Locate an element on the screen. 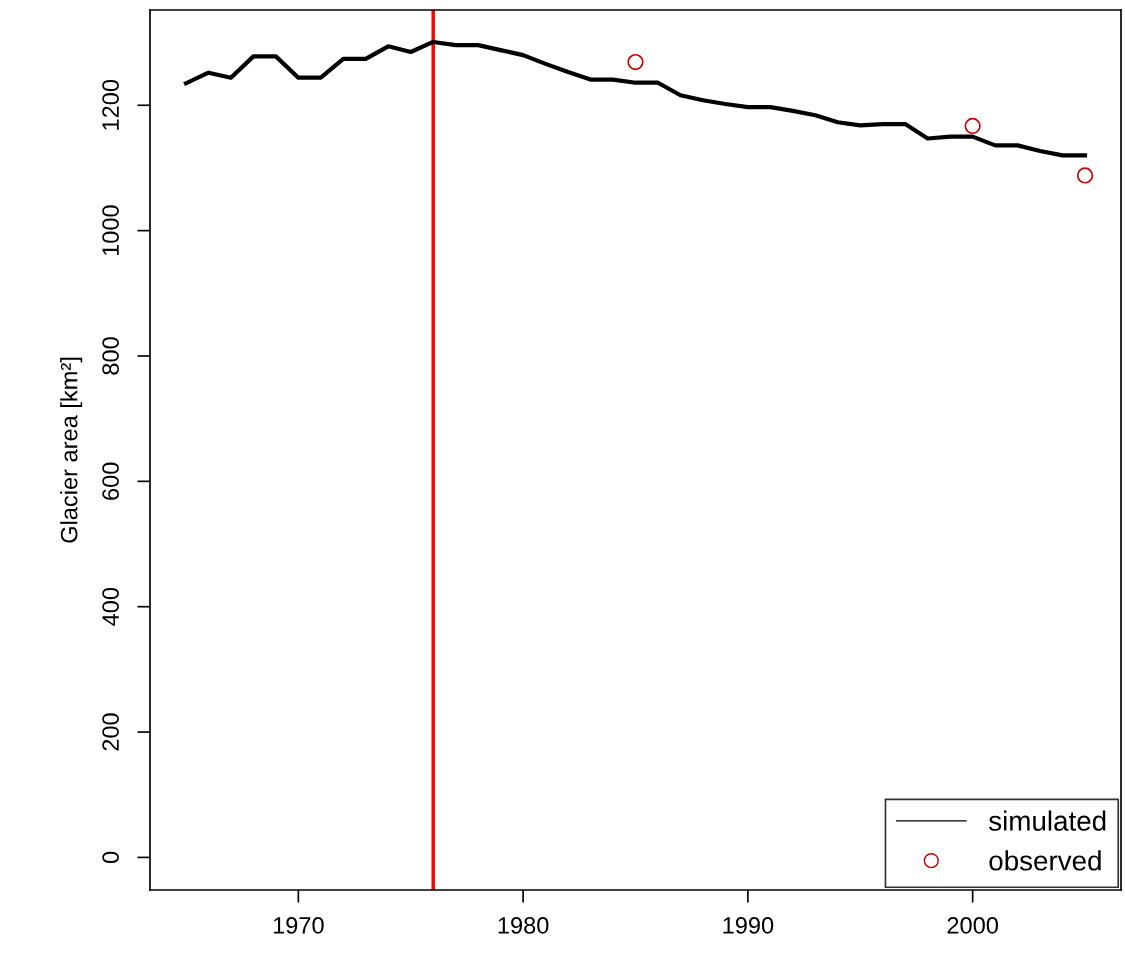 The image size is (1125, 964). legend-label: observed is located at coordinates (1045, 860).